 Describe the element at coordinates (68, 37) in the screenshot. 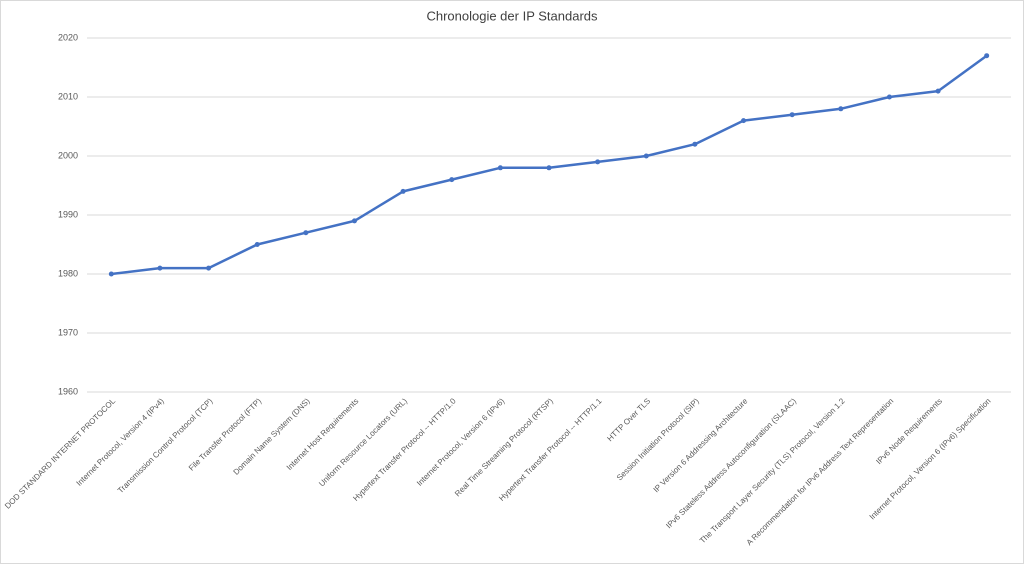

I see `y-tick-label: 2020` at that location.